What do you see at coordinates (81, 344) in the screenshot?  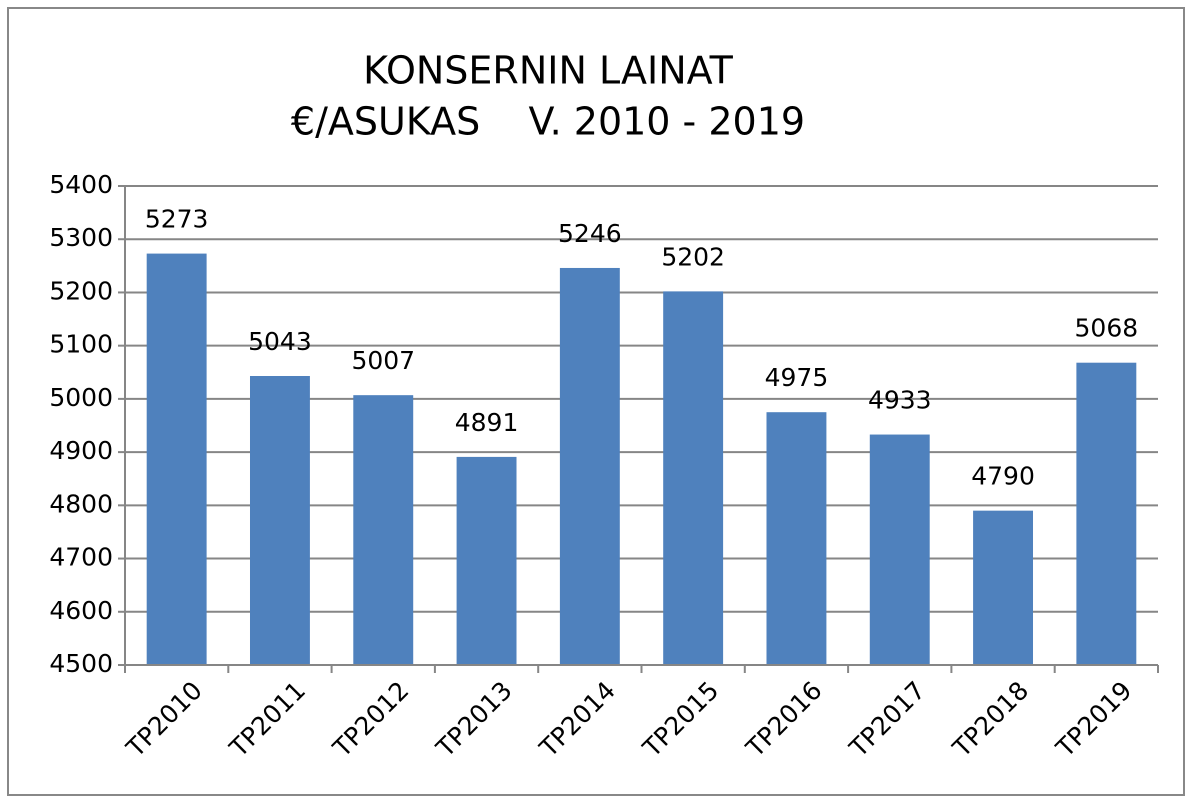 I see `y-tick-label: 5100` at bounding box center [81, 344].